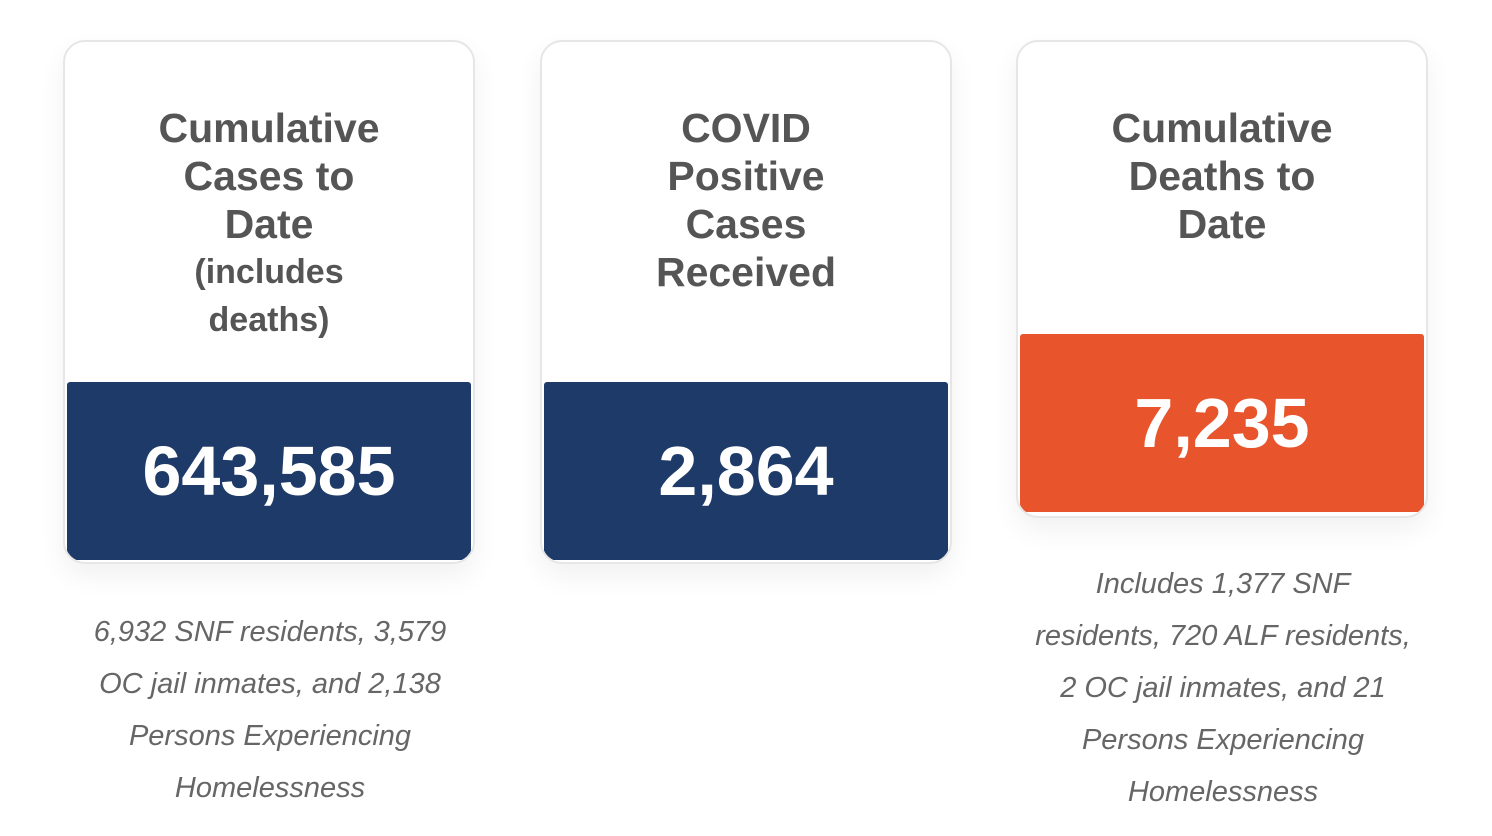 The image size is (1492, 836). What do you see at coordinates (269, 176) in the screenshot?
I see `title-line: Cases to` at bounding box center [269, 176].